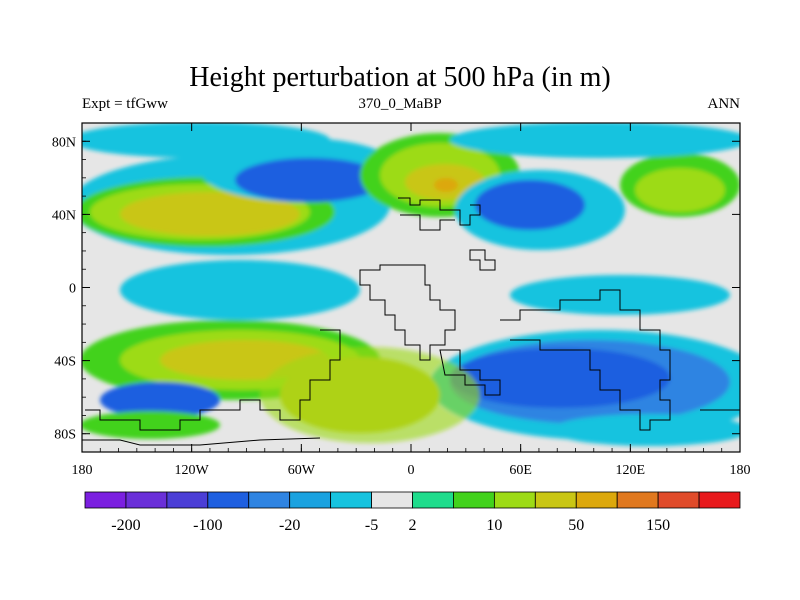  Describe the element at coordinates (125, 104) in the screenshot. I see `experiment-label: Expt = tfGww` at that location.